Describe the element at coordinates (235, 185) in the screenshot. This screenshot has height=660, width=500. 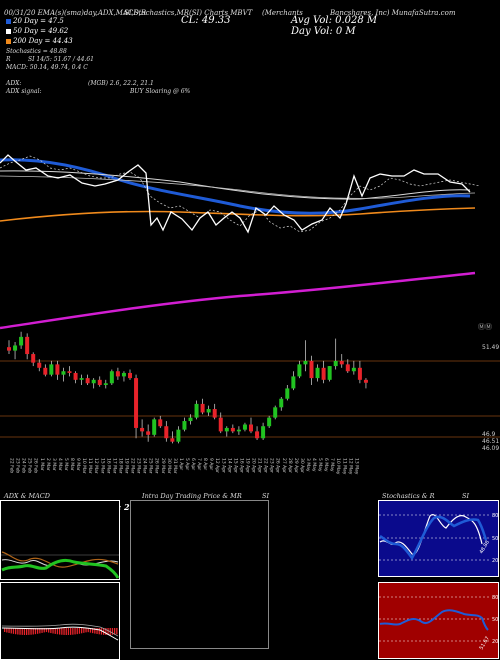
I see `sma50-line` at that location.